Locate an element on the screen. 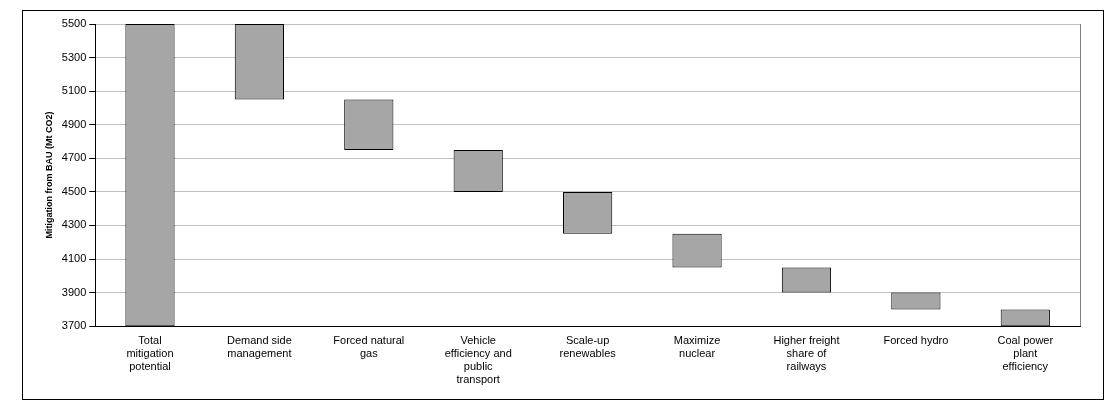  y-tick-label: 4500 is located at coordinates (74, 190).